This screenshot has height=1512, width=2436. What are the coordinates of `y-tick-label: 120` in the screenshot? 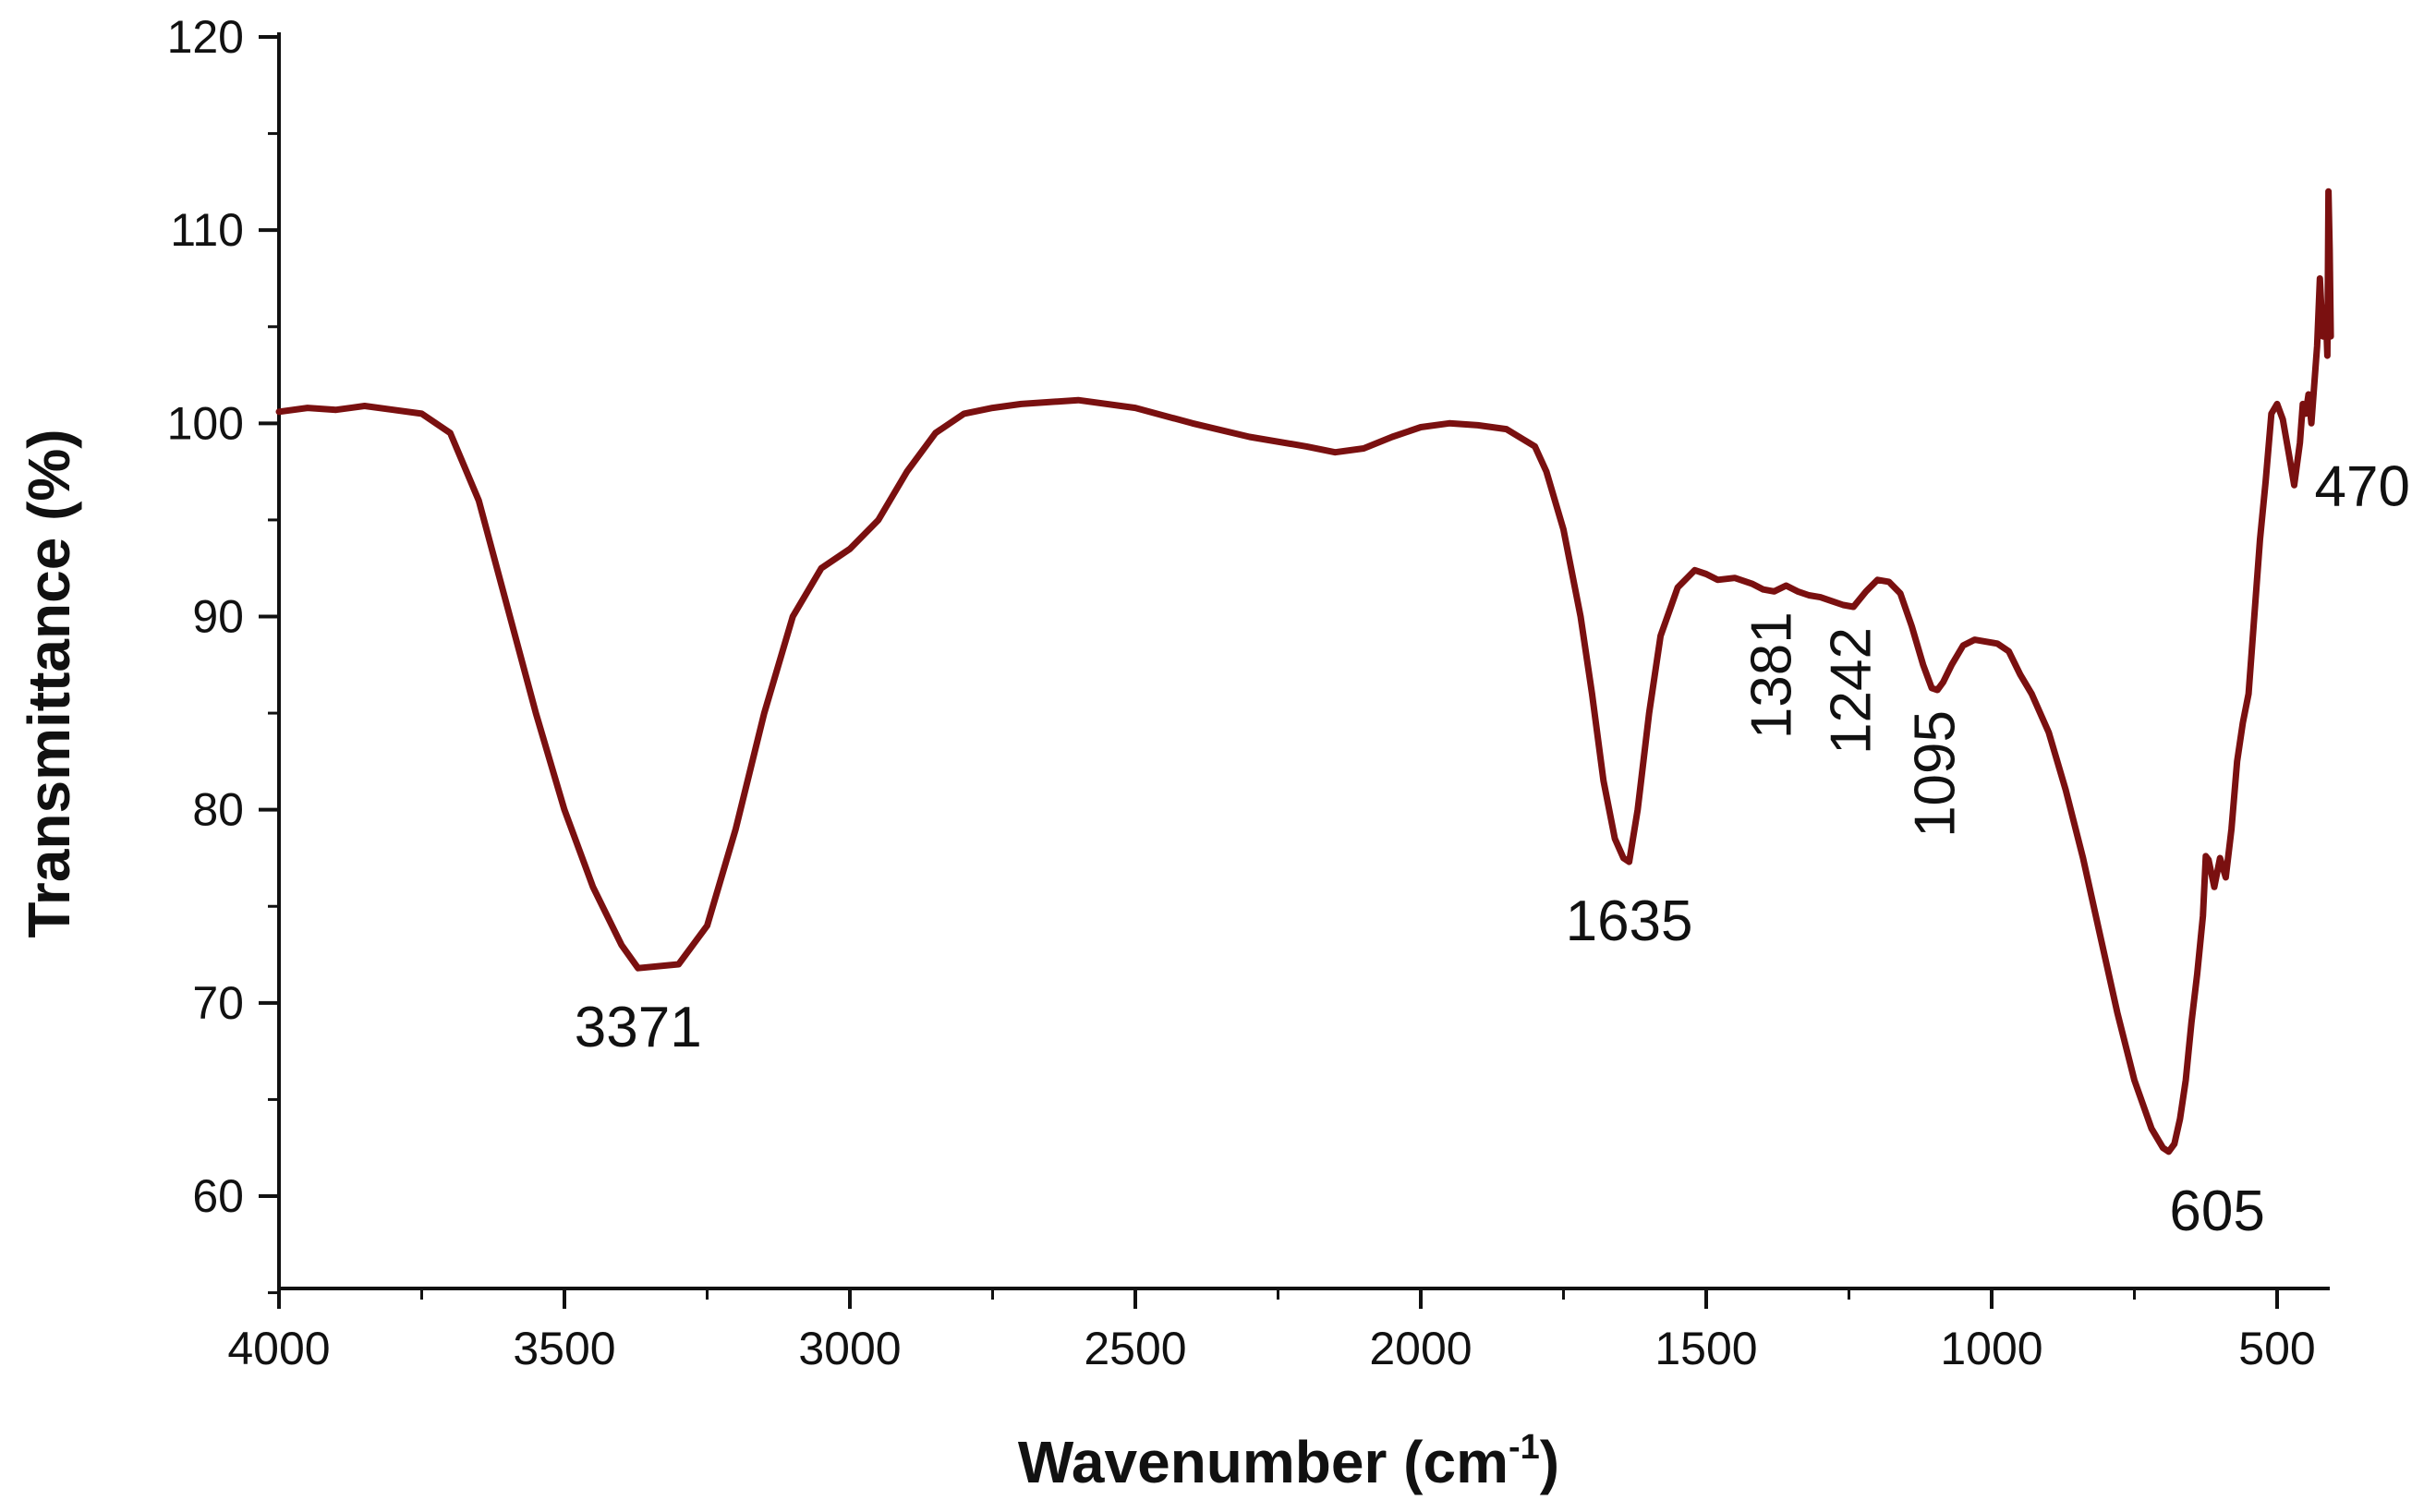 It's located at (205, 37).